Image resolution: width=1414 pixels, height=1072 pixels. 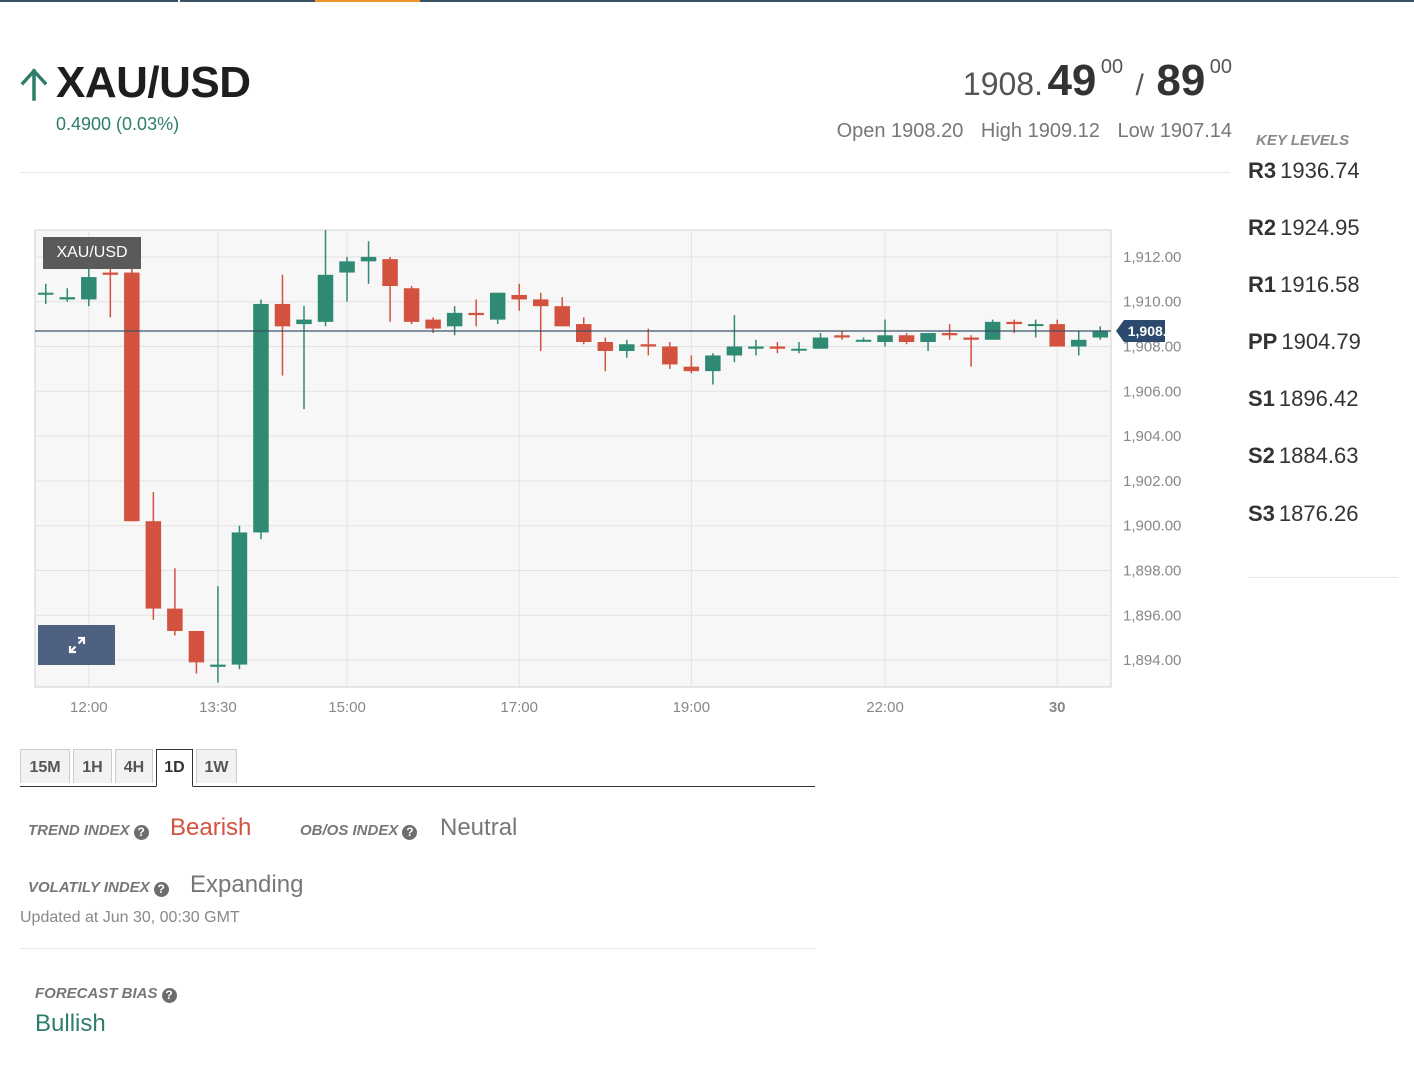 What do you see at coordinates (479, 827) in the screenshot?
I see `obos-index-value: Neutral` at bounding box center [479, 827].